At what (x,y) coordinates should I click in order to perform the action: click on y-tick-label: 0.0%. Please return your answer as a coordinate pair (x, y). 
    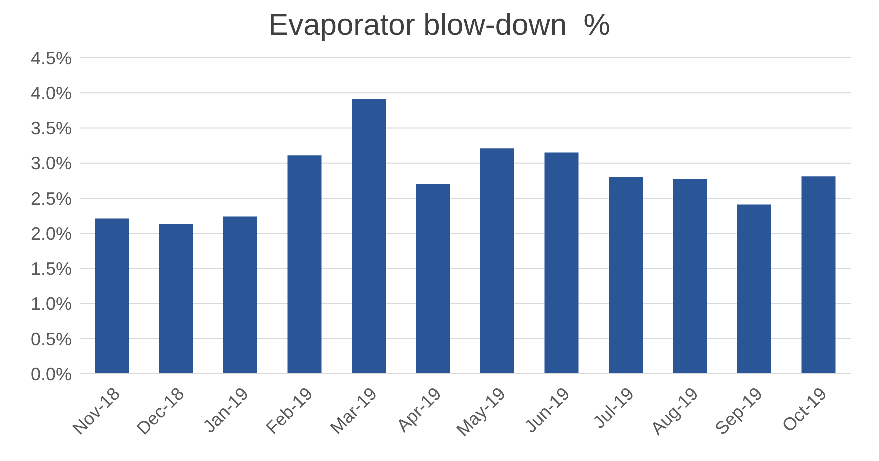
    Looking at the image, I should click on (51, 374).